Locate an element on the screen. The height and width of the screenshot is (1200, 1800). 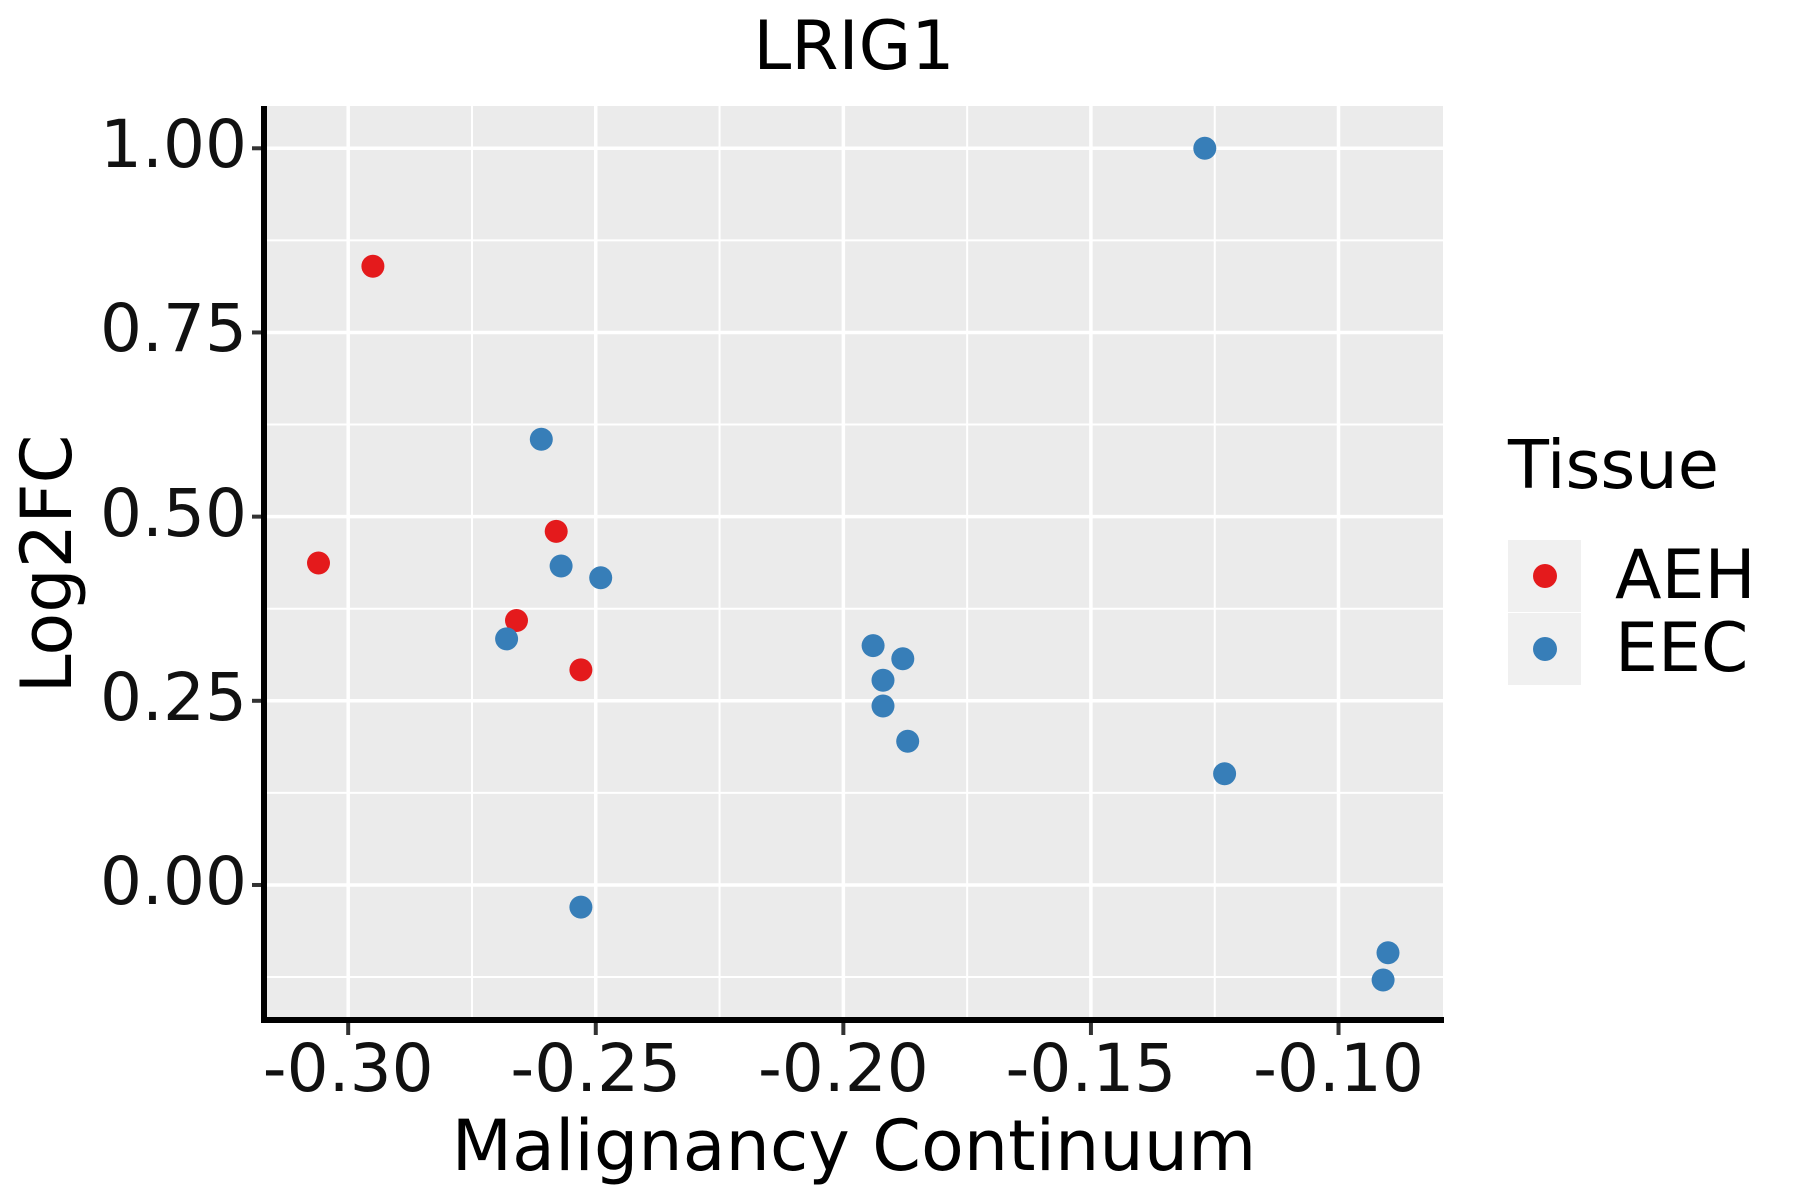
y-tick-label: 0.00 is located at coordinates (173, 881).